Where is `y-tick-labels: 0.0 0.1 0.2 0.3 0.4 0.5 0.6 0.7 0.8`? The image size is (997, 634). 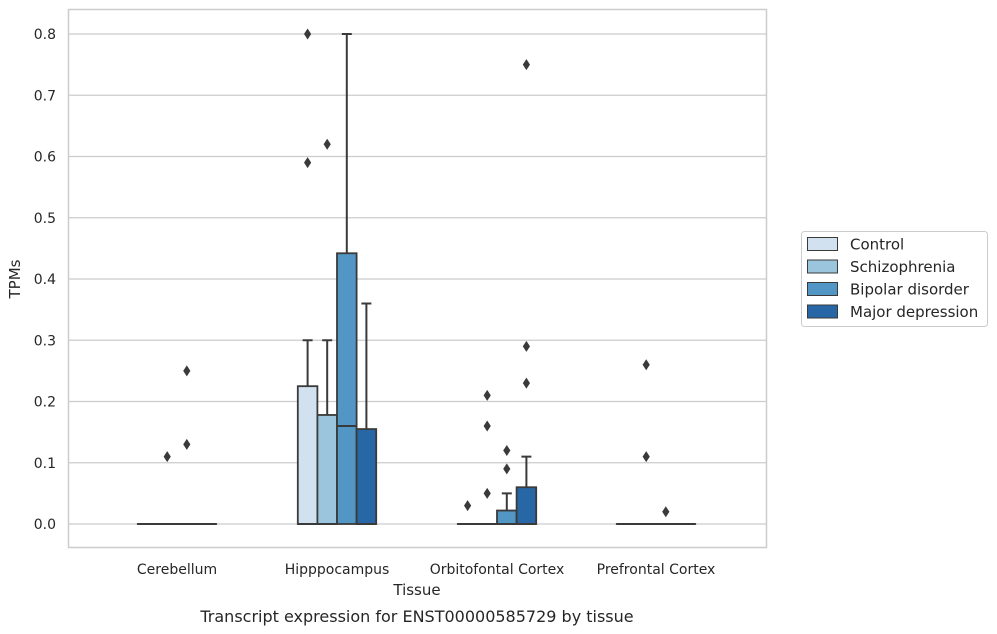
y-tick-labels: 0.0 0.1 0.2 0.3 0.4 0.5 0.6 0.7 0.8 is located at coordinates (45, 280).